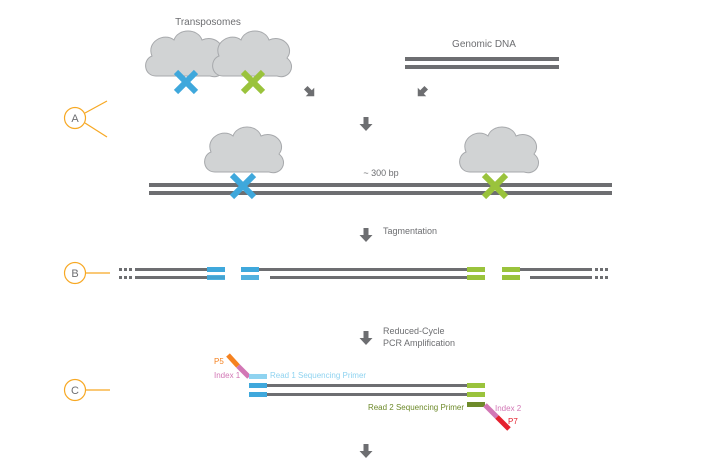 This screenshot has height=471, width=709. What do you see at coordinates (414, 331) in the screenshot?
I see `reduced-cycle-label: Reduced-Cycle` at bounding box center [414, 331].